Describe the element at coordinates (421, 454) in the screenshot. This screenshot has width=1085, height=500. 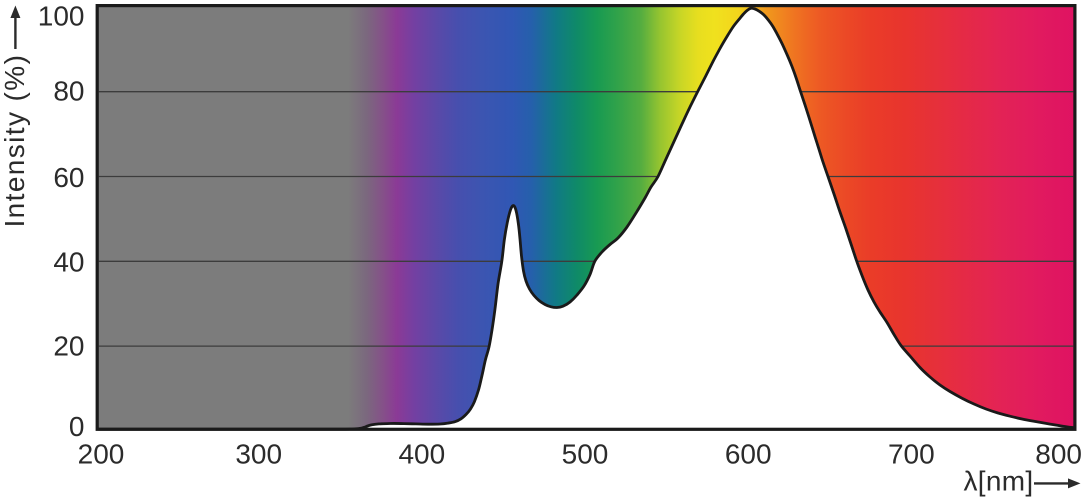
I see `svg-text: 400` at that location.